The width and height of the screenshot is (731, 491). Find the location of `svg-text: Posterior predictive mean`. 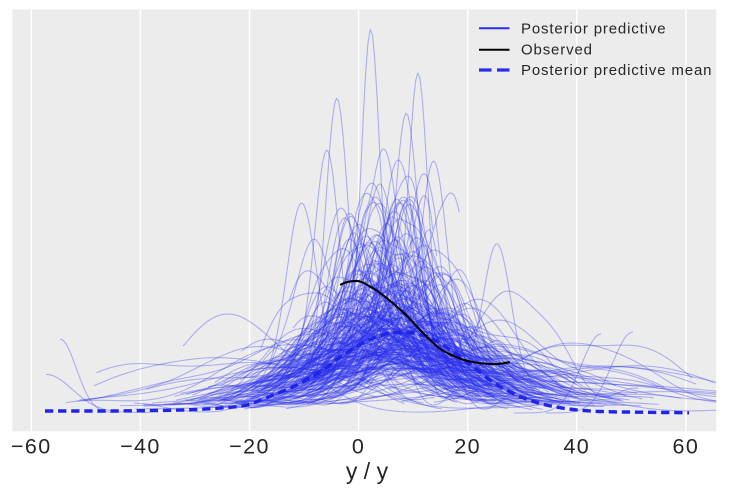

svg-text: Posterior predictive mean is located at coordinates (616, 70).